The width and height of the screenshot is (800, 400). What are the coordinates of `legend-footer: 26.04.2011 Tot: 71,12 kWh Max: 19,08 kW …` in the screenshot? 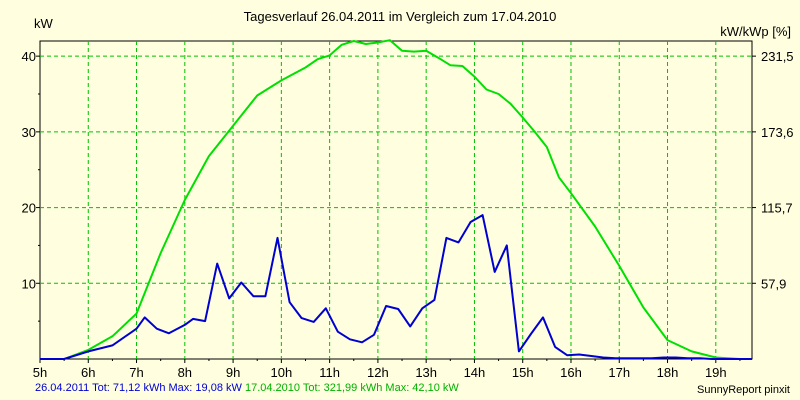 It's located at (247, 388).